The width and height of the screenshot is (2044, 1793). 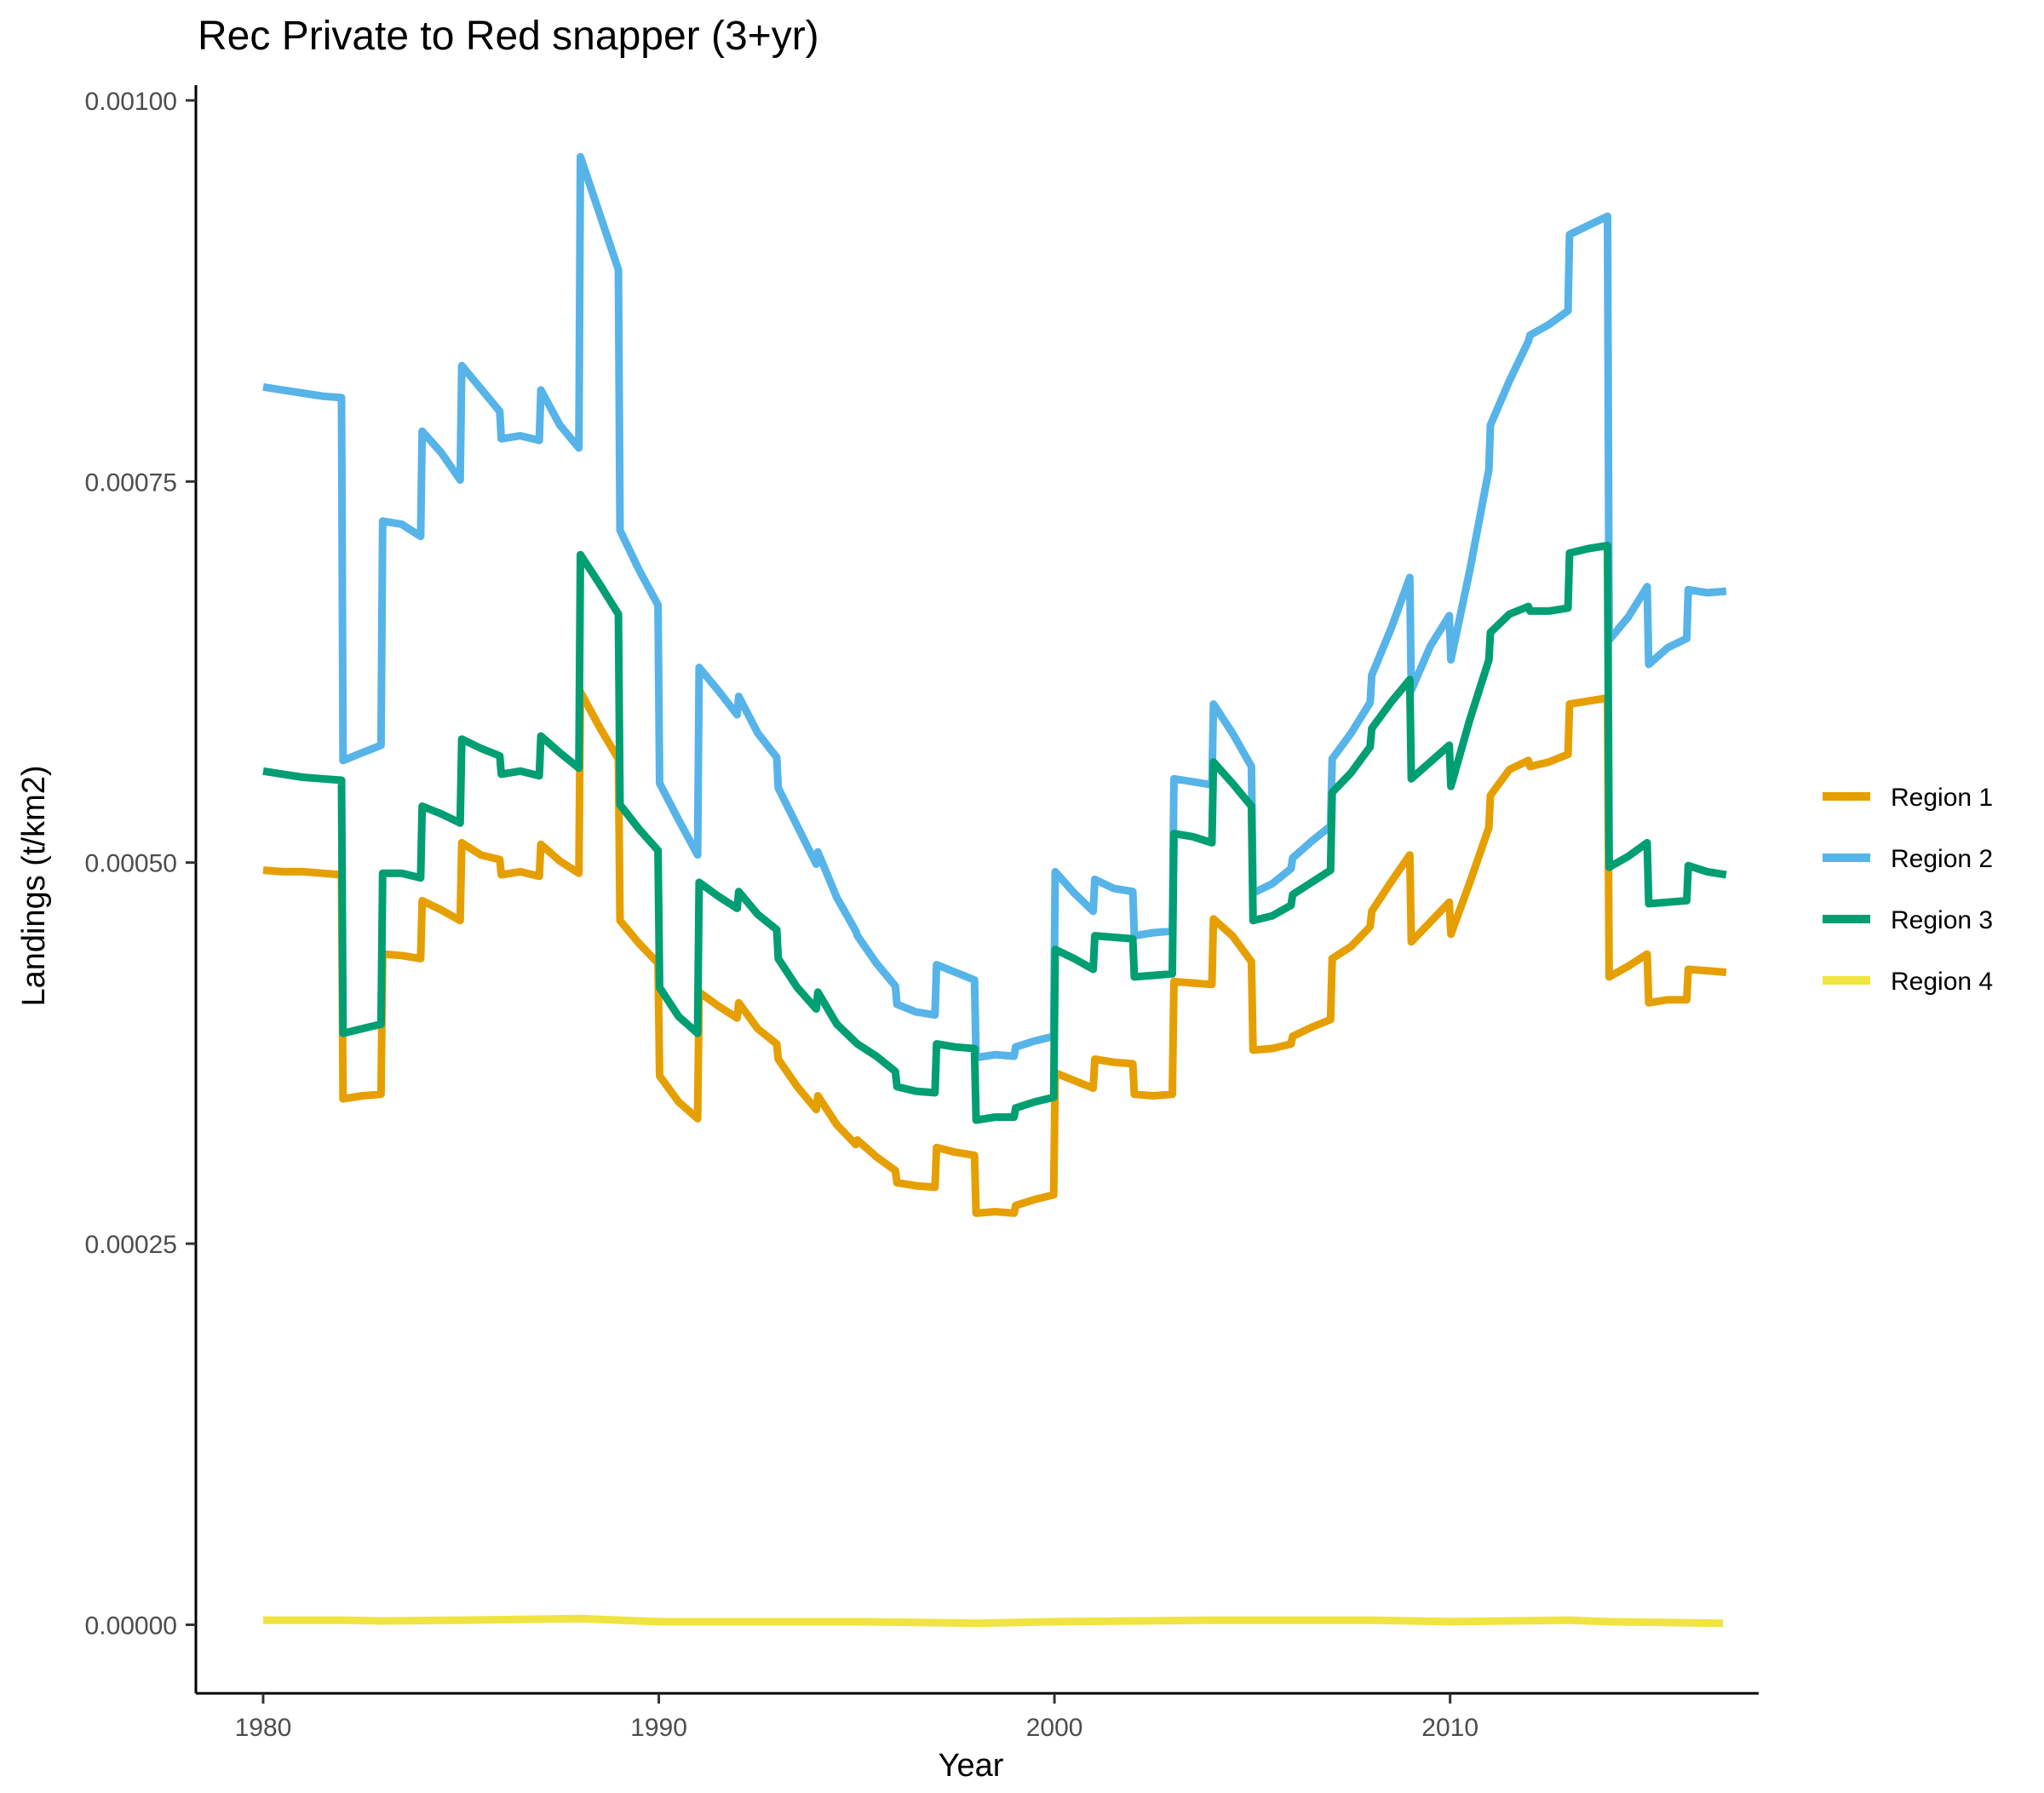 I want to click on y-tick-label: 0.00100, so click(x=131, y=102).